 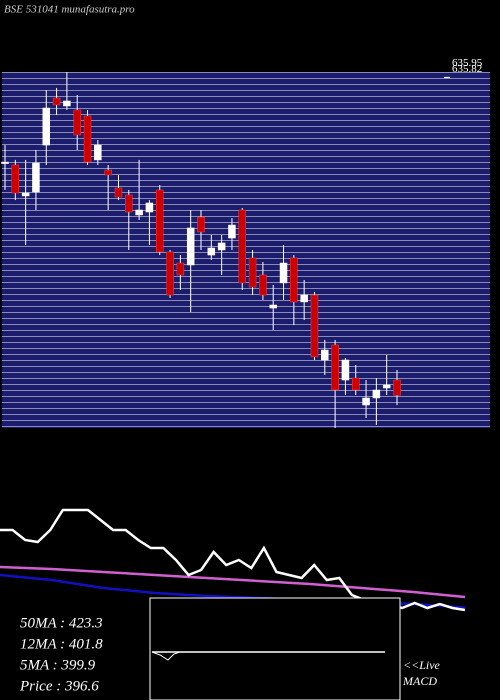 I want to click on info-label: 5MA : 399.9, so click(x=58, y=665).